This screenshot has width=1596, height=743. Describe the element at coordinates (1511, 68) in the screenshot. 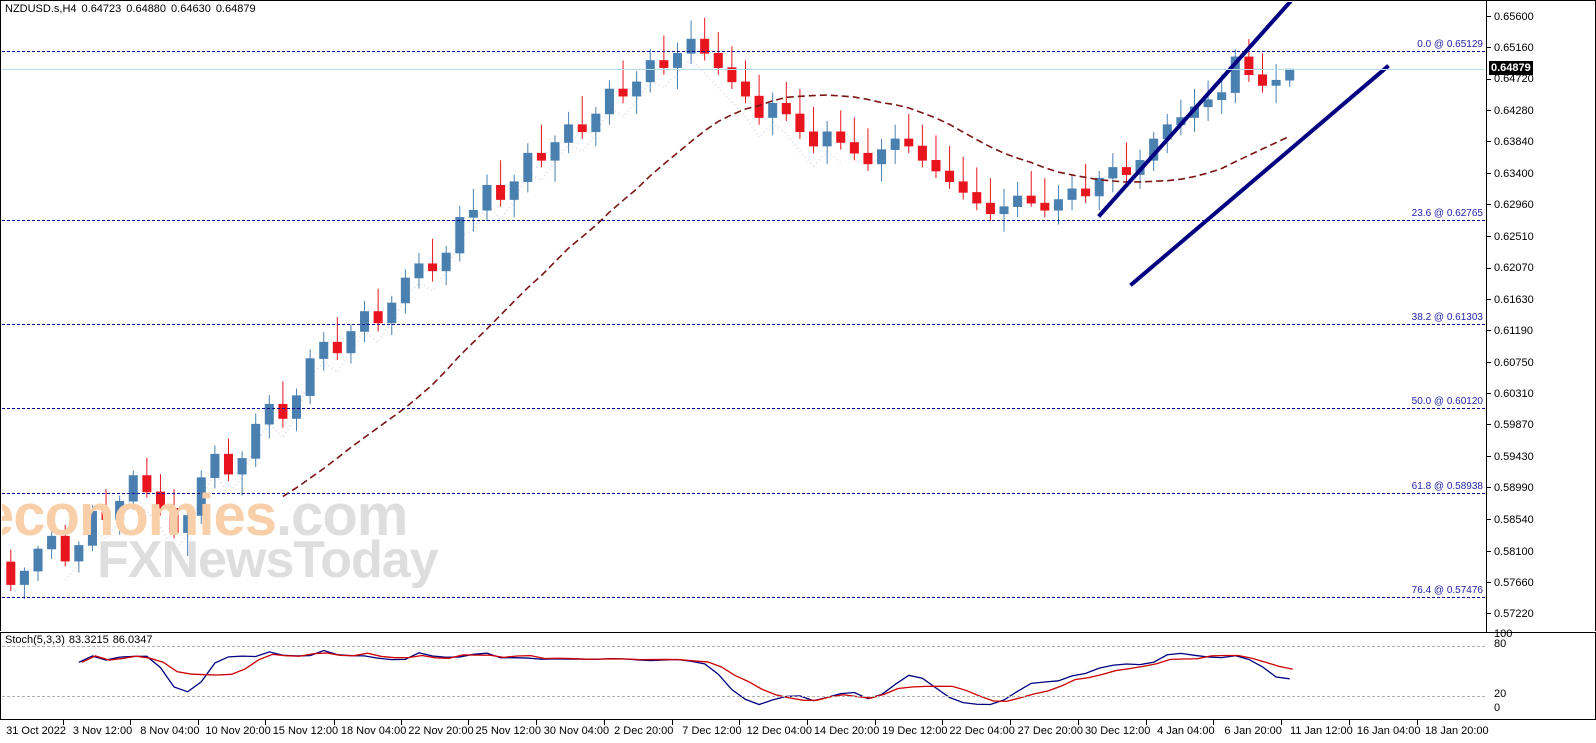

I see `current-price-tag: 0.64879` at that location.